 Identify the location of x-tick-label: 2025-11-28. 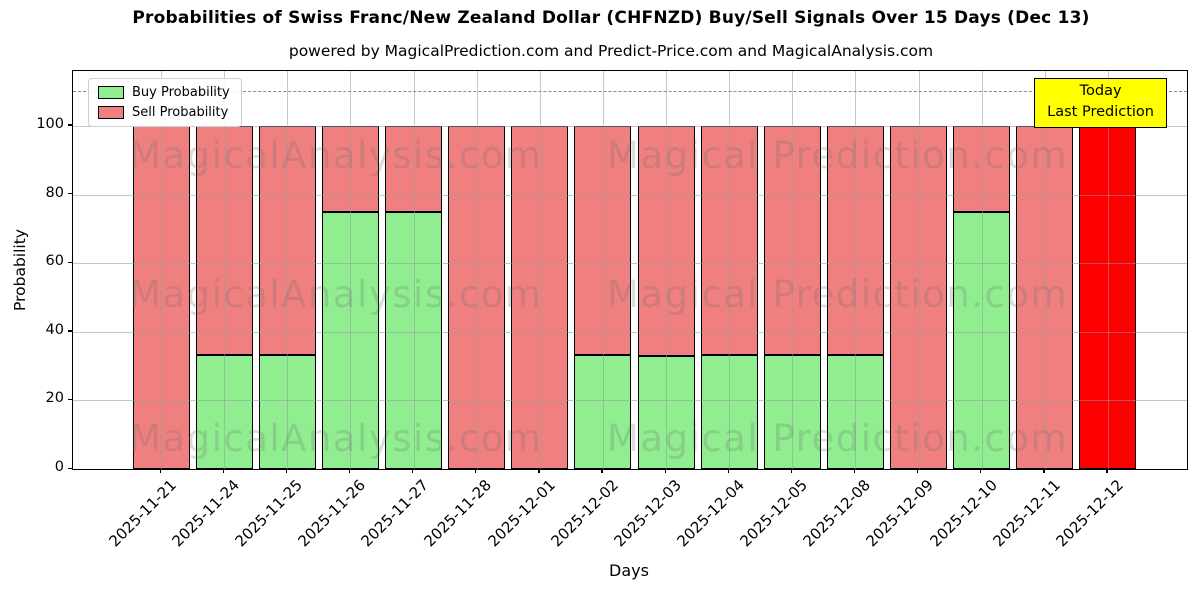
(458, 513).